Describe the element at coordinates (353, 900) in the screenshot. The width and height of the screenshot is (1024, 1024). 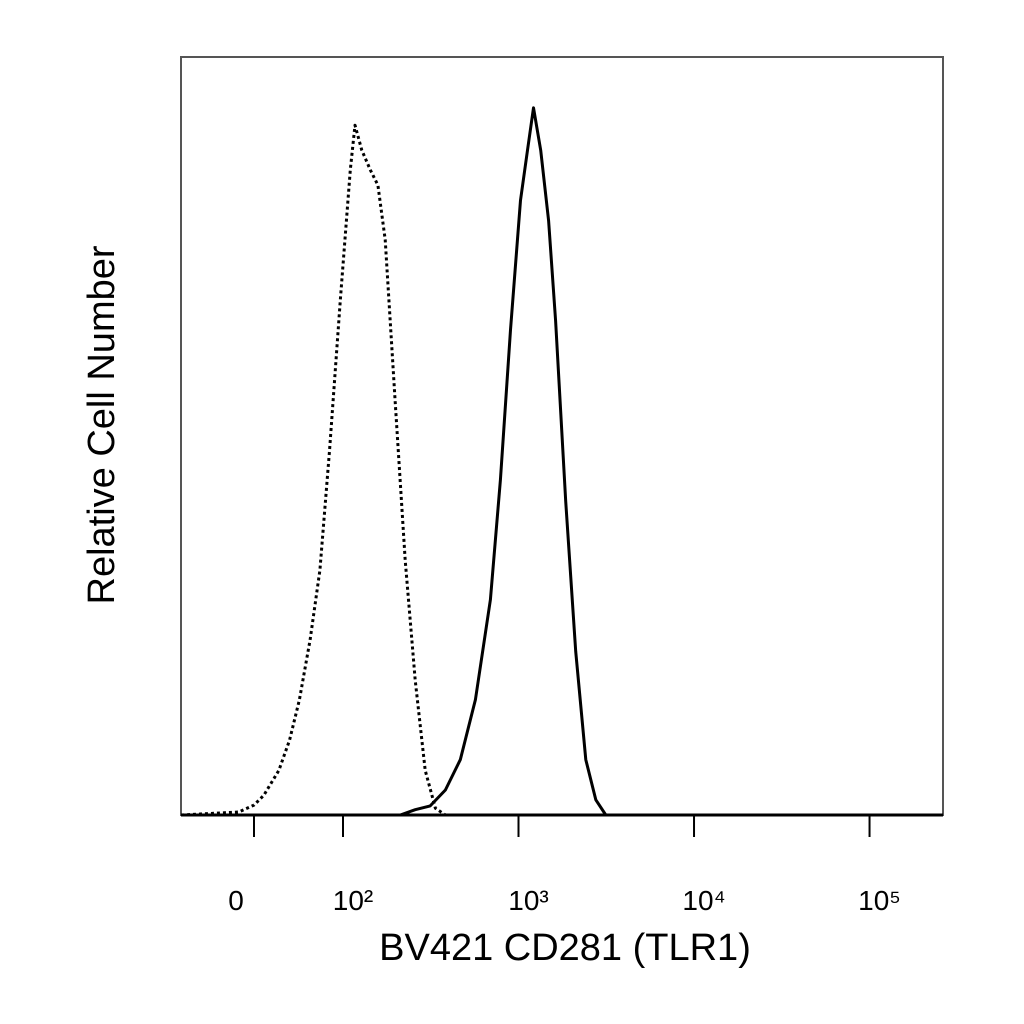
I see `x-tick-label: 10²` at that location.